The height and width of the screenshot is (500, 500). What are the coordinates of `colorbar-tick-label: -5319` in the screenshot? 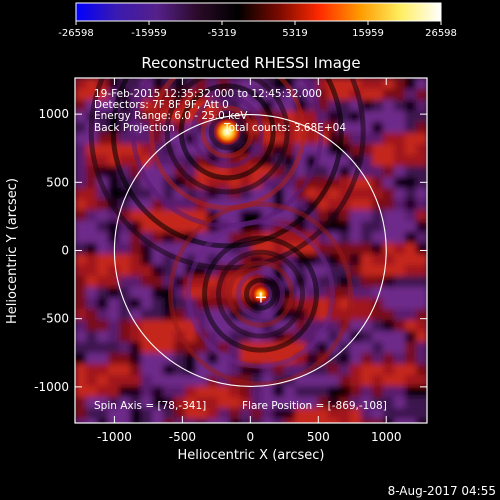 It's located at (221, 33).